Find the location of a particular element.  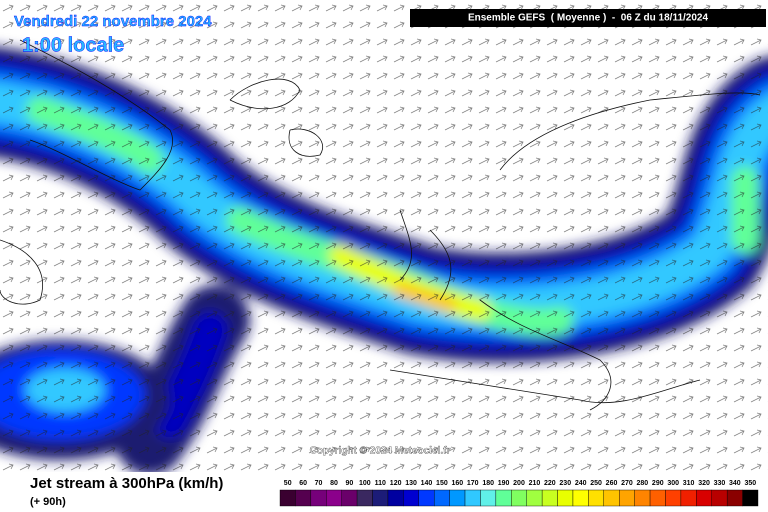

legend-label: 200 is located at coordinates (519, 483).